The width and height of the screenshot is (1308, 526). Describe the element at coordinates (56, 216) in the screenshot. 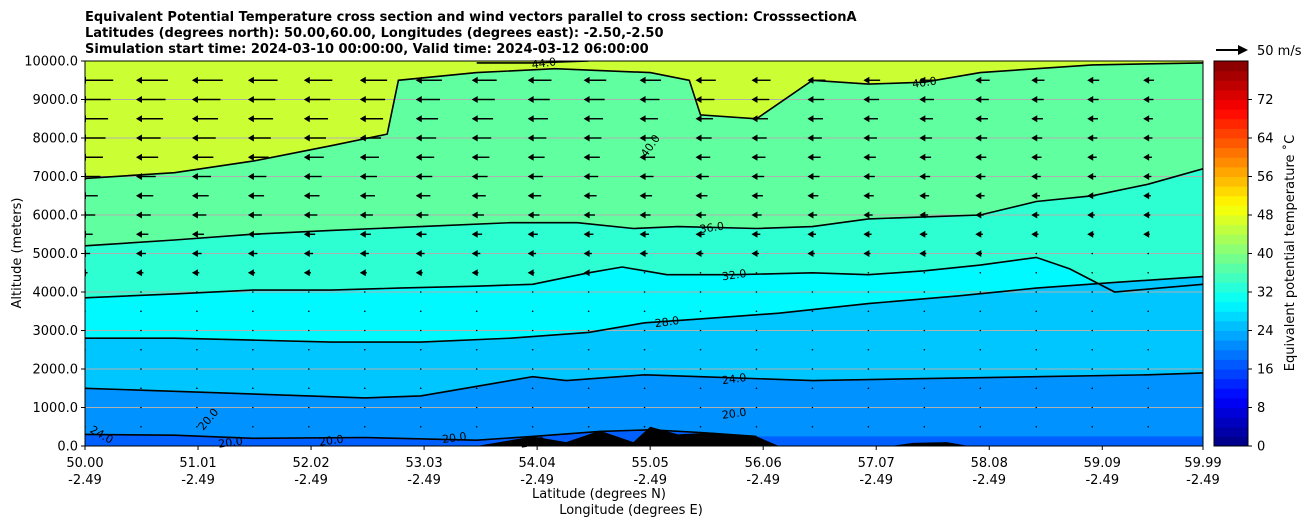

I see `y-tick-label: 6000.0` at that location.